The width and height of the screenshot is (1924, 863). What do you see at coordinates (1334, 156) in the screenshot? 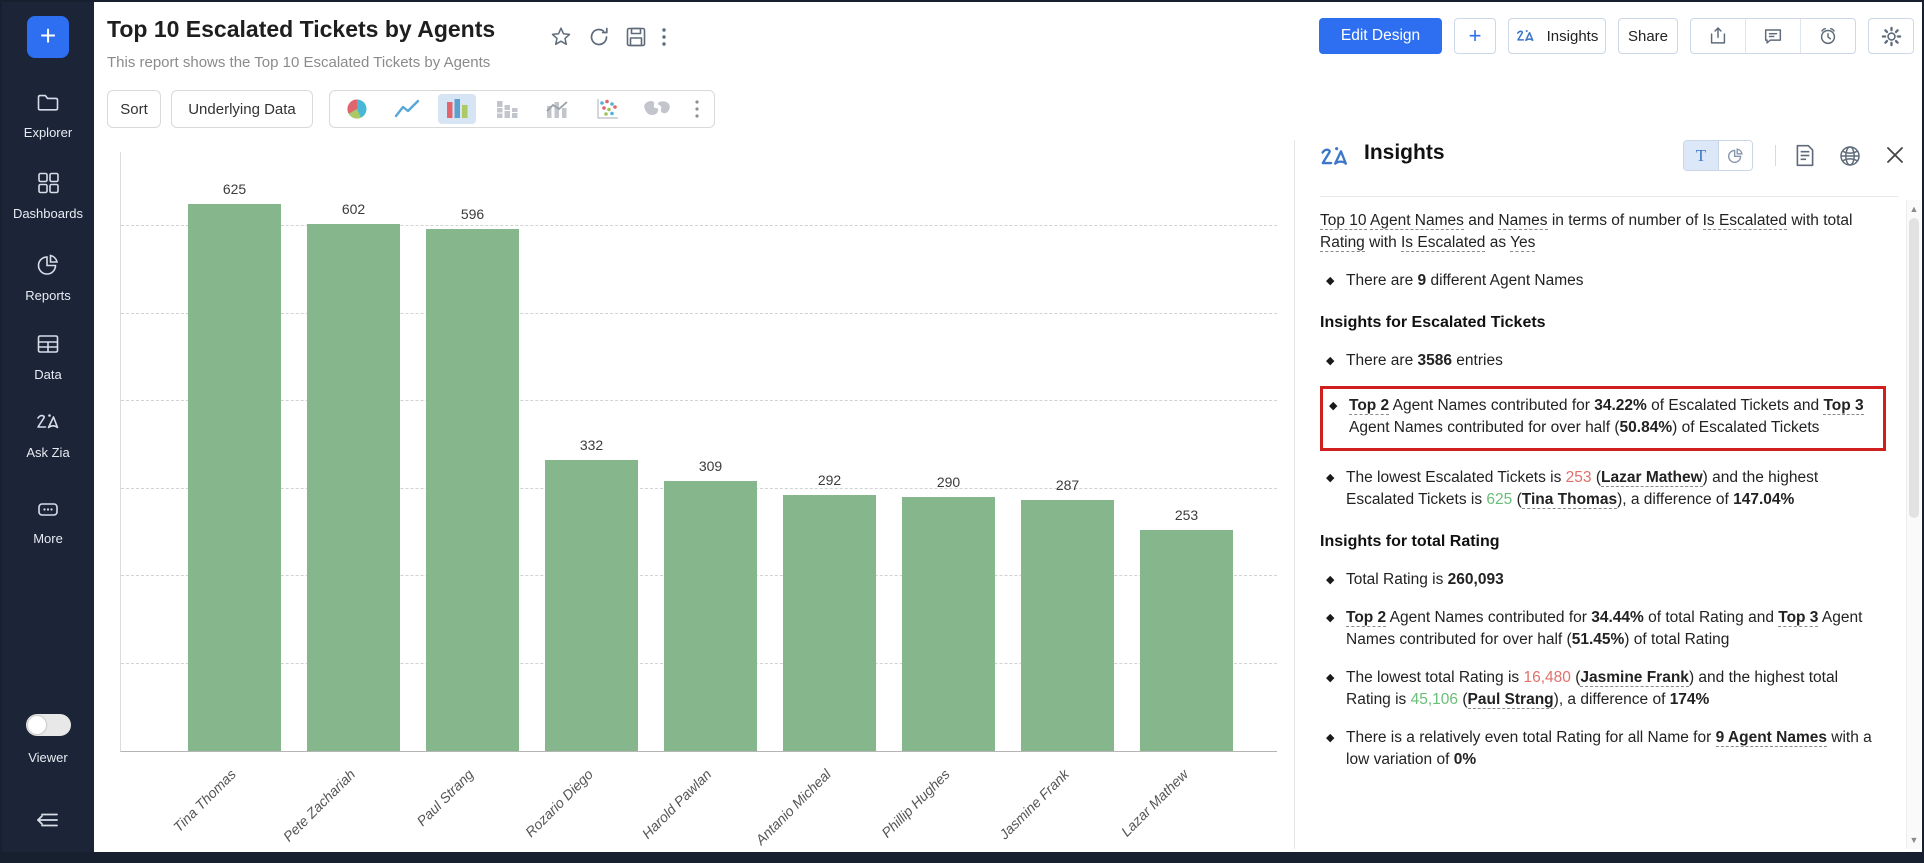
I see `zia-logo-icon` at bounding box center [1334, 156].